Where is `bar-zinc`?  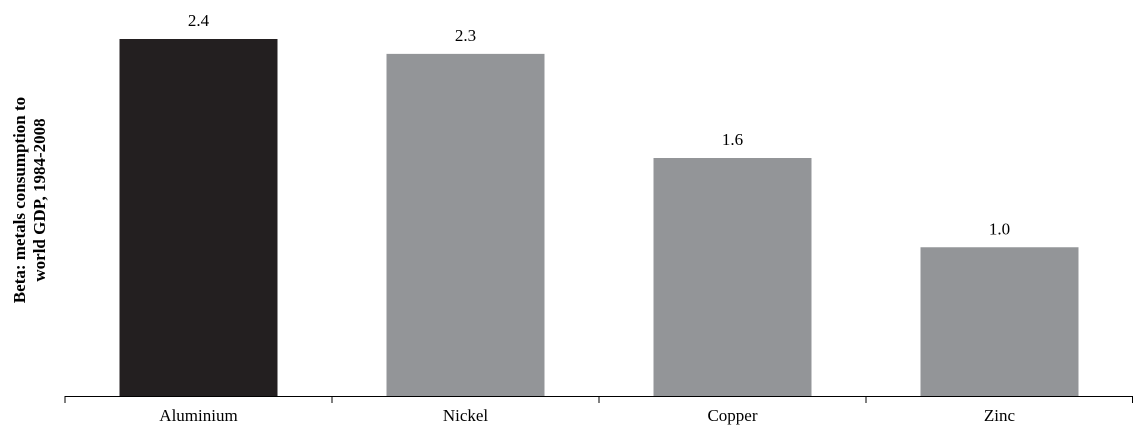 bar-zinc is located at coordinates (999, 321).